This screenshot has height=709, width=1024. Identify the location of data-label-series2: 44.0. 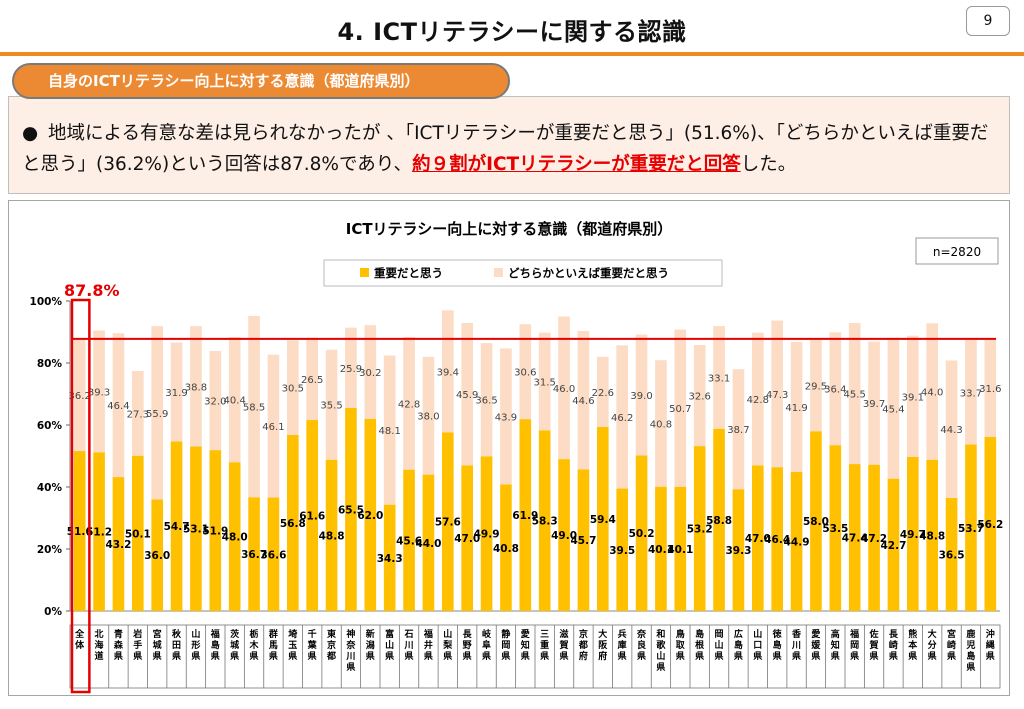
(932, 393).